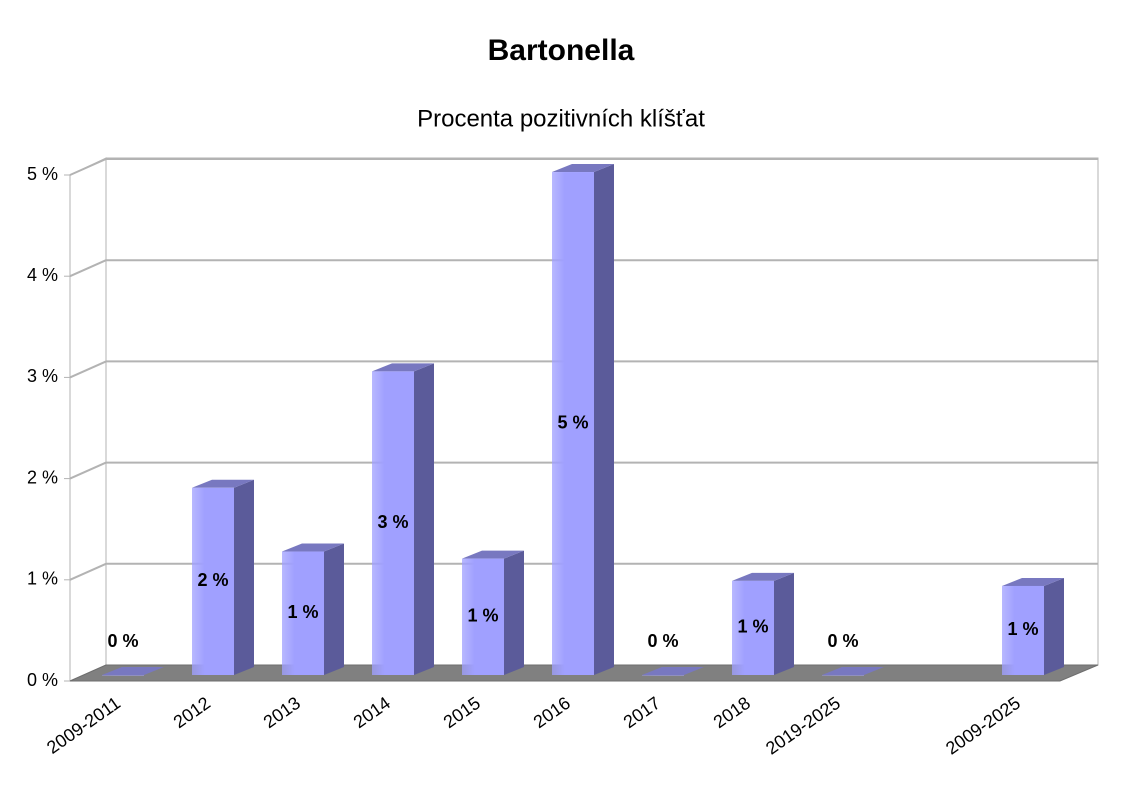 This screenshot has width=1123, height=791. I want to click on y-tick-label: 3 %, so click(42, 376).